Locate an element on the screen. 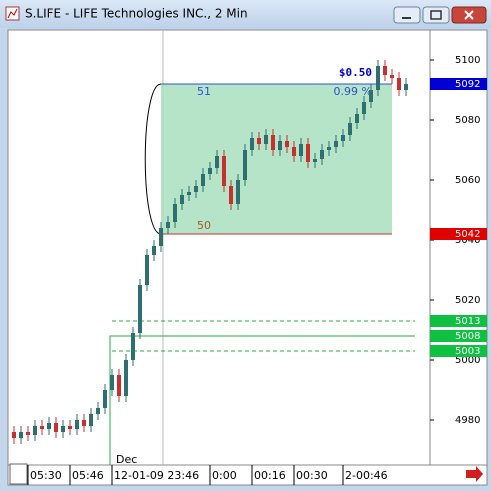 This screenshot has height=491, width=491. price-marker-label: 5092 is located at coordinates (467, 84).